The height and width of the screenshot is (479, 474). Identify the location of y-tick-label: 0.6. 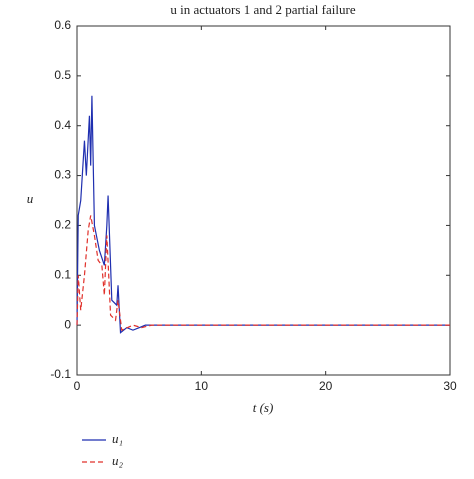
(62, 25).